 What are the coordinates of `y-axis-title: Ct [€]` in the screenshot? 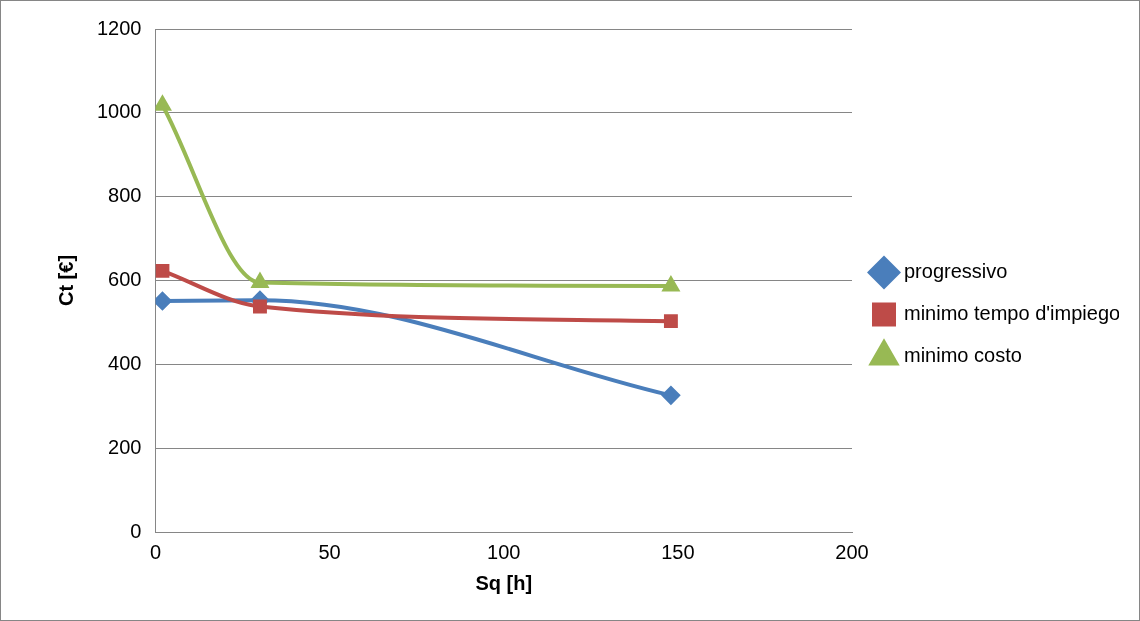 It's located at (65, 280).